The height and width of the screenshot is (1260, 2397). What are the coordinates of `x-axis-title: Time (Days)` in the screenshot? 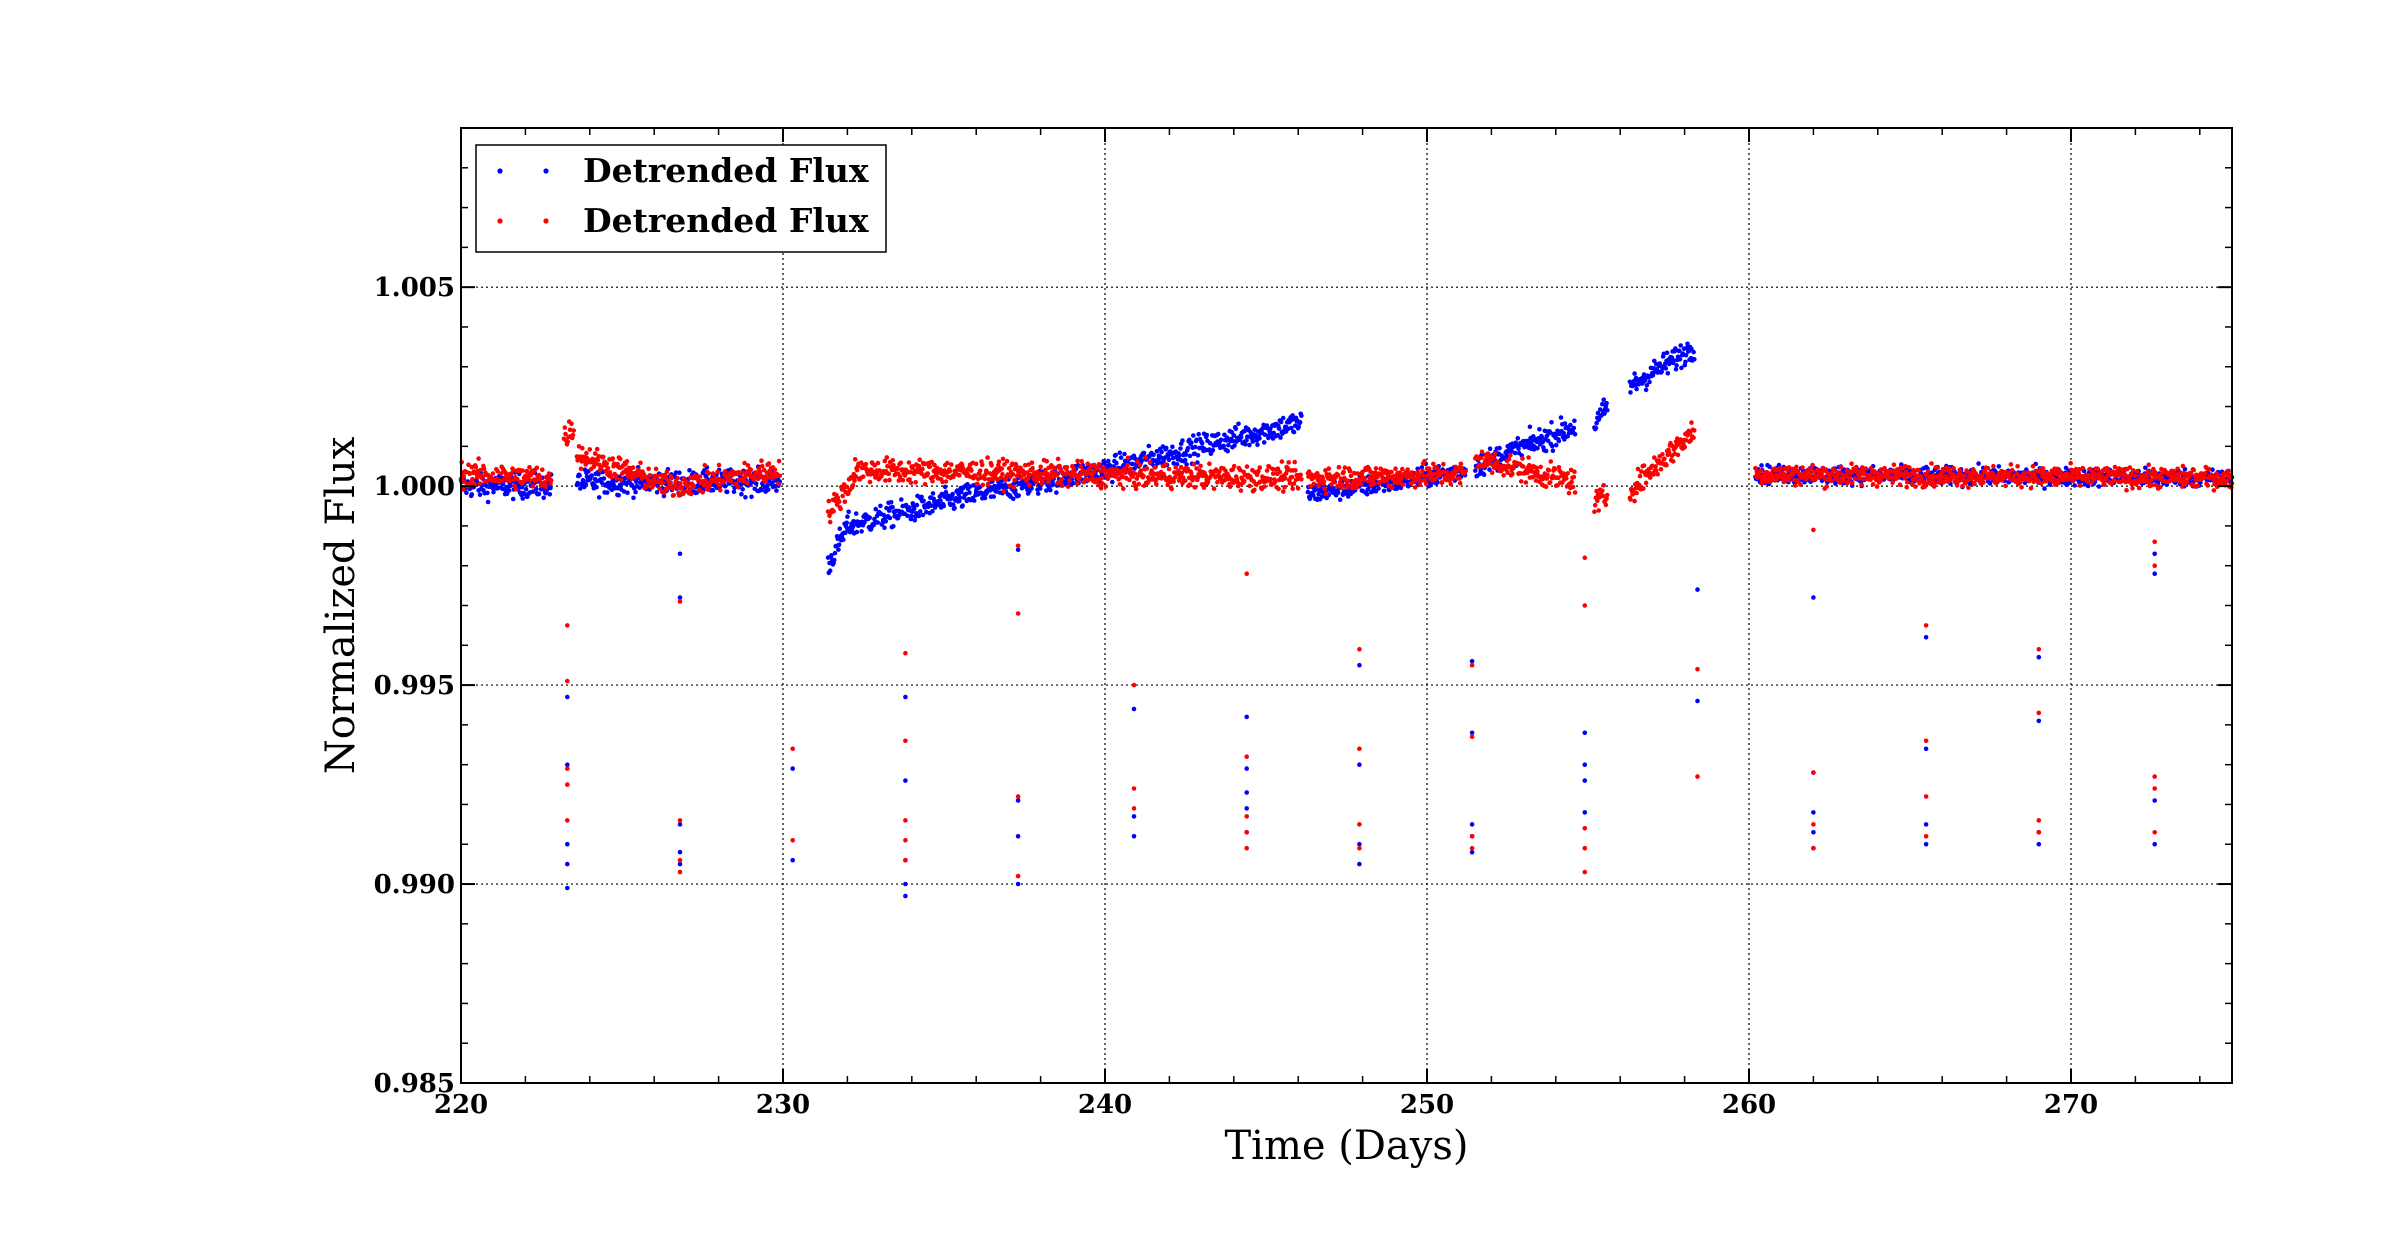 It's located at (1346, 1146).